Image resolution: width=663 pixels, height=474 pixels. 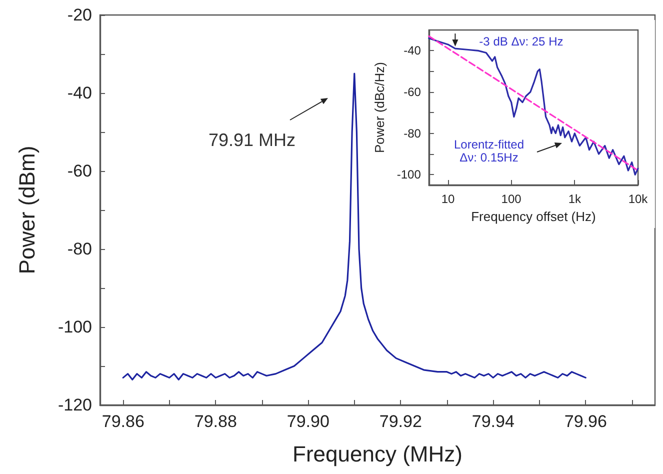 I want to click on x-tick-label: 10, so click(x=448, y=199).